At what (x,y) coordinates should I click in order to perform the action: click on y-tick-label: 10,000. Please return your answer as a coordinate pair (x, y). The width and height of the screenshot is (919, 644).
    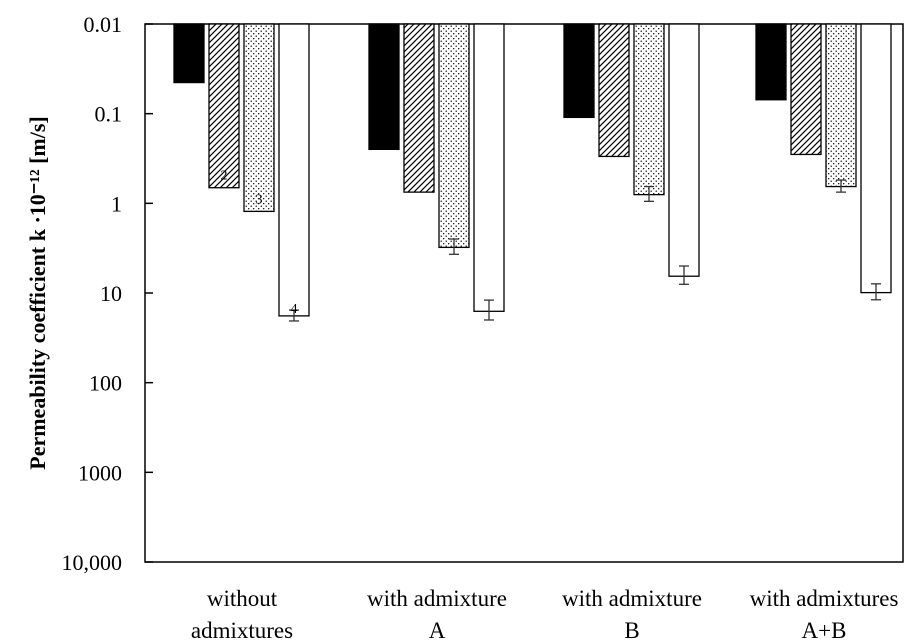
    Looking at the image, I should click on (92, 562).